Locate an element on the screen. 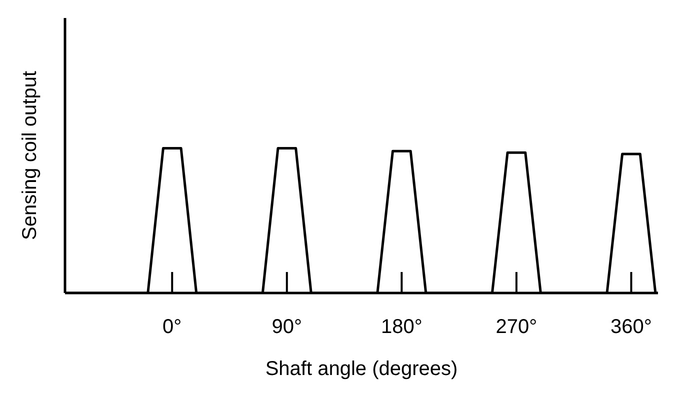  y-axis-title: Sensing coil output is located at coordinates (30, 155).